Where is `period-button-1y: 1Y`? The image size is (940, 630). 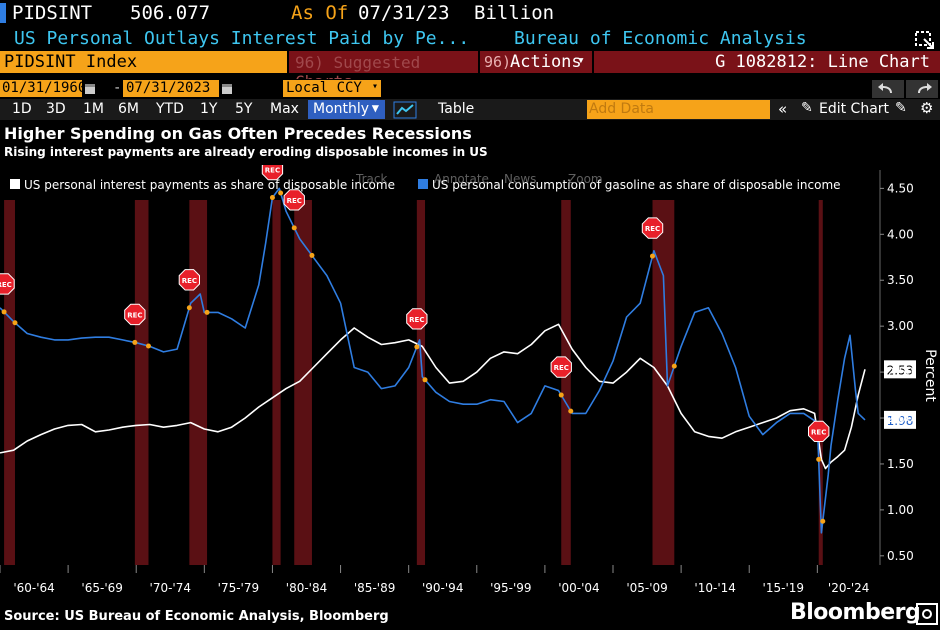 period-button-1y: 1Y is located at coordinates (209, 109).